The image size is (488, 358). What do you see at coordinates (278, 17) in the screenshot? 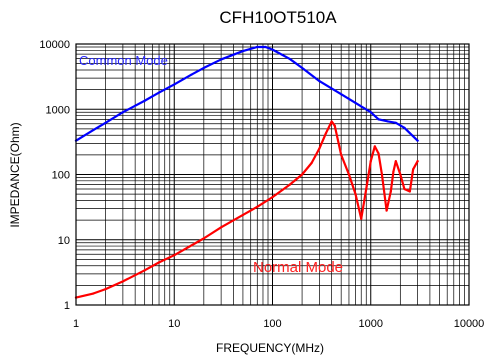
I see `chart-title: CFH10OT510A` at bounding box center [278, 17].